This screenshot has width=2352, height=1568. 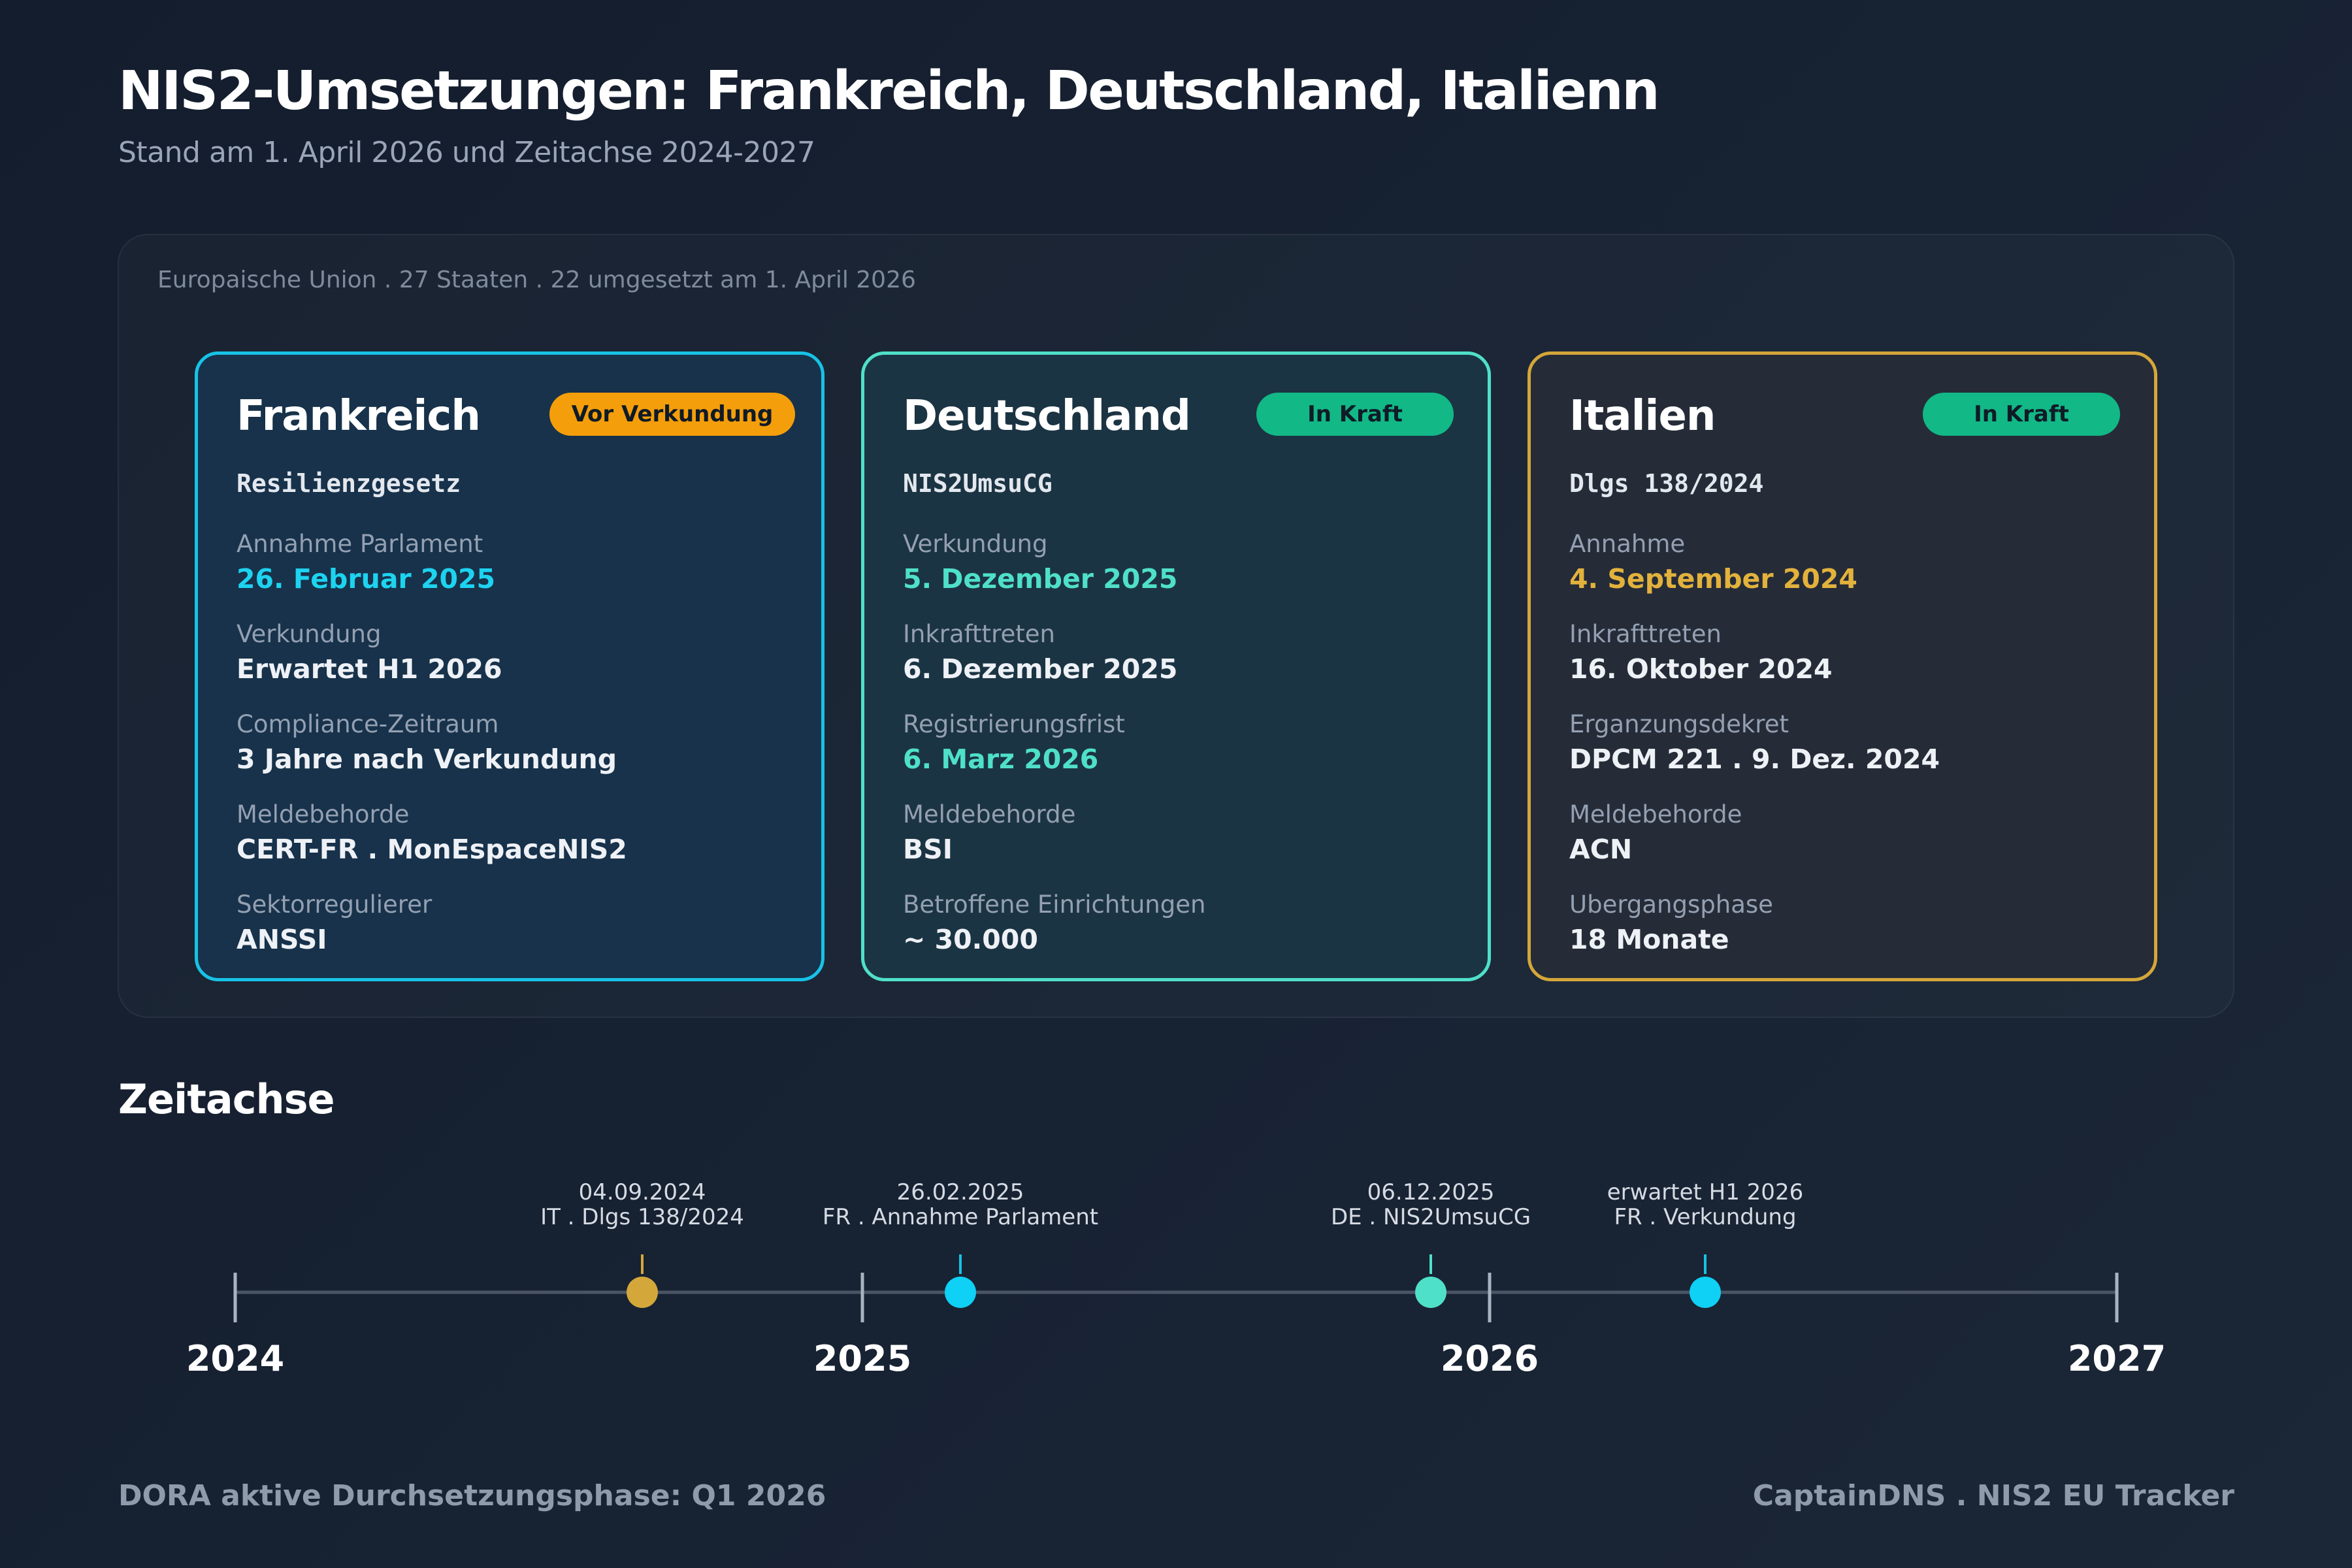 I want to click on field-adoption: Annahme 4. September 2024, so click(x=1713, y=563).